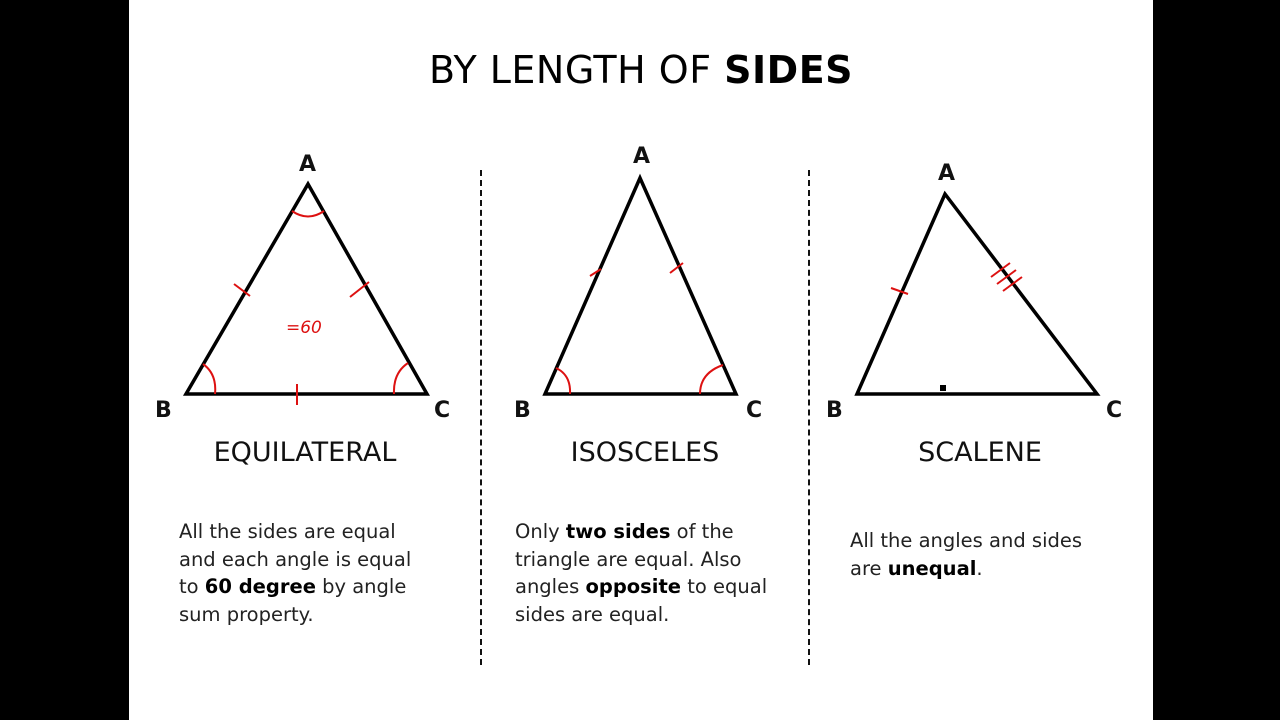  Describe the element at coordinates (304, 328) in the screenshot. I see `equilateral-angle-note: =60` at that location.